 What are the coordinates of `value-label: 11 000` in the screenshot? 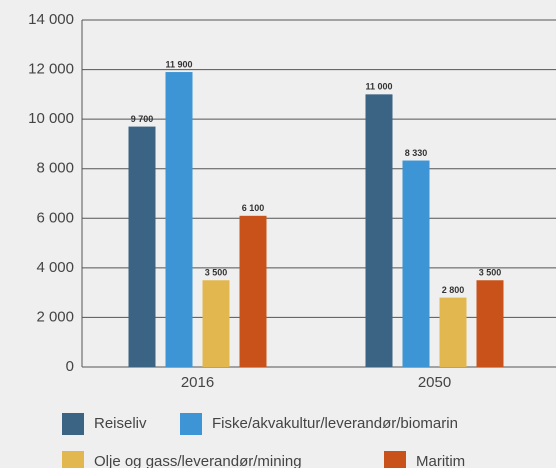 It's located at (378, 87).